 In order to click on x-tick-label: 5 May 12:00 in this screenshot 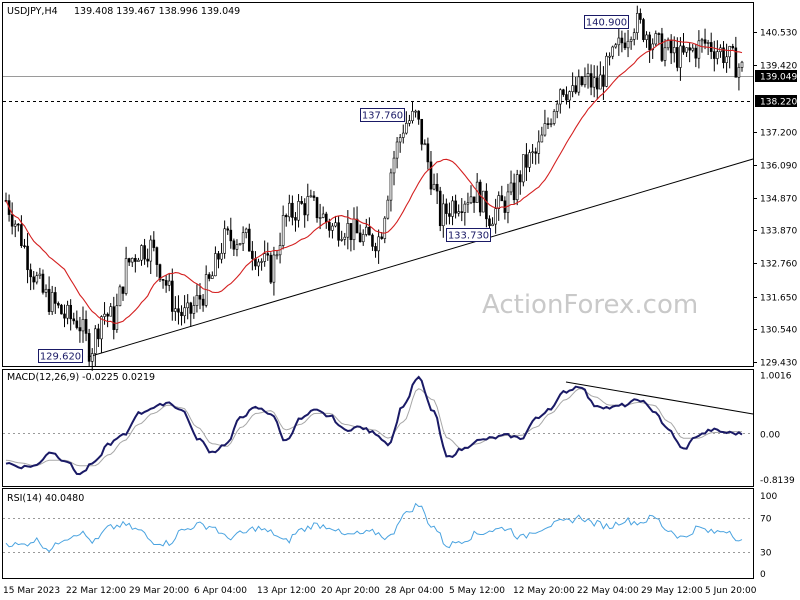, I will do `click(477, 591)`.